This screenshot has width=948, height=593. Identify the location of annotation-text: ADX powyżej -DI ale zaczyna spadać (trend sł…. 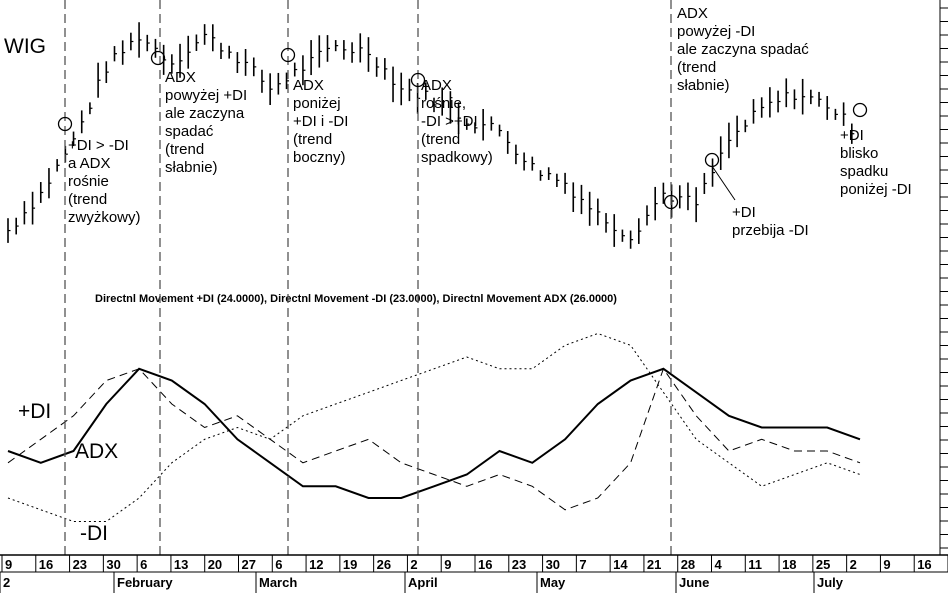
(743, 49).